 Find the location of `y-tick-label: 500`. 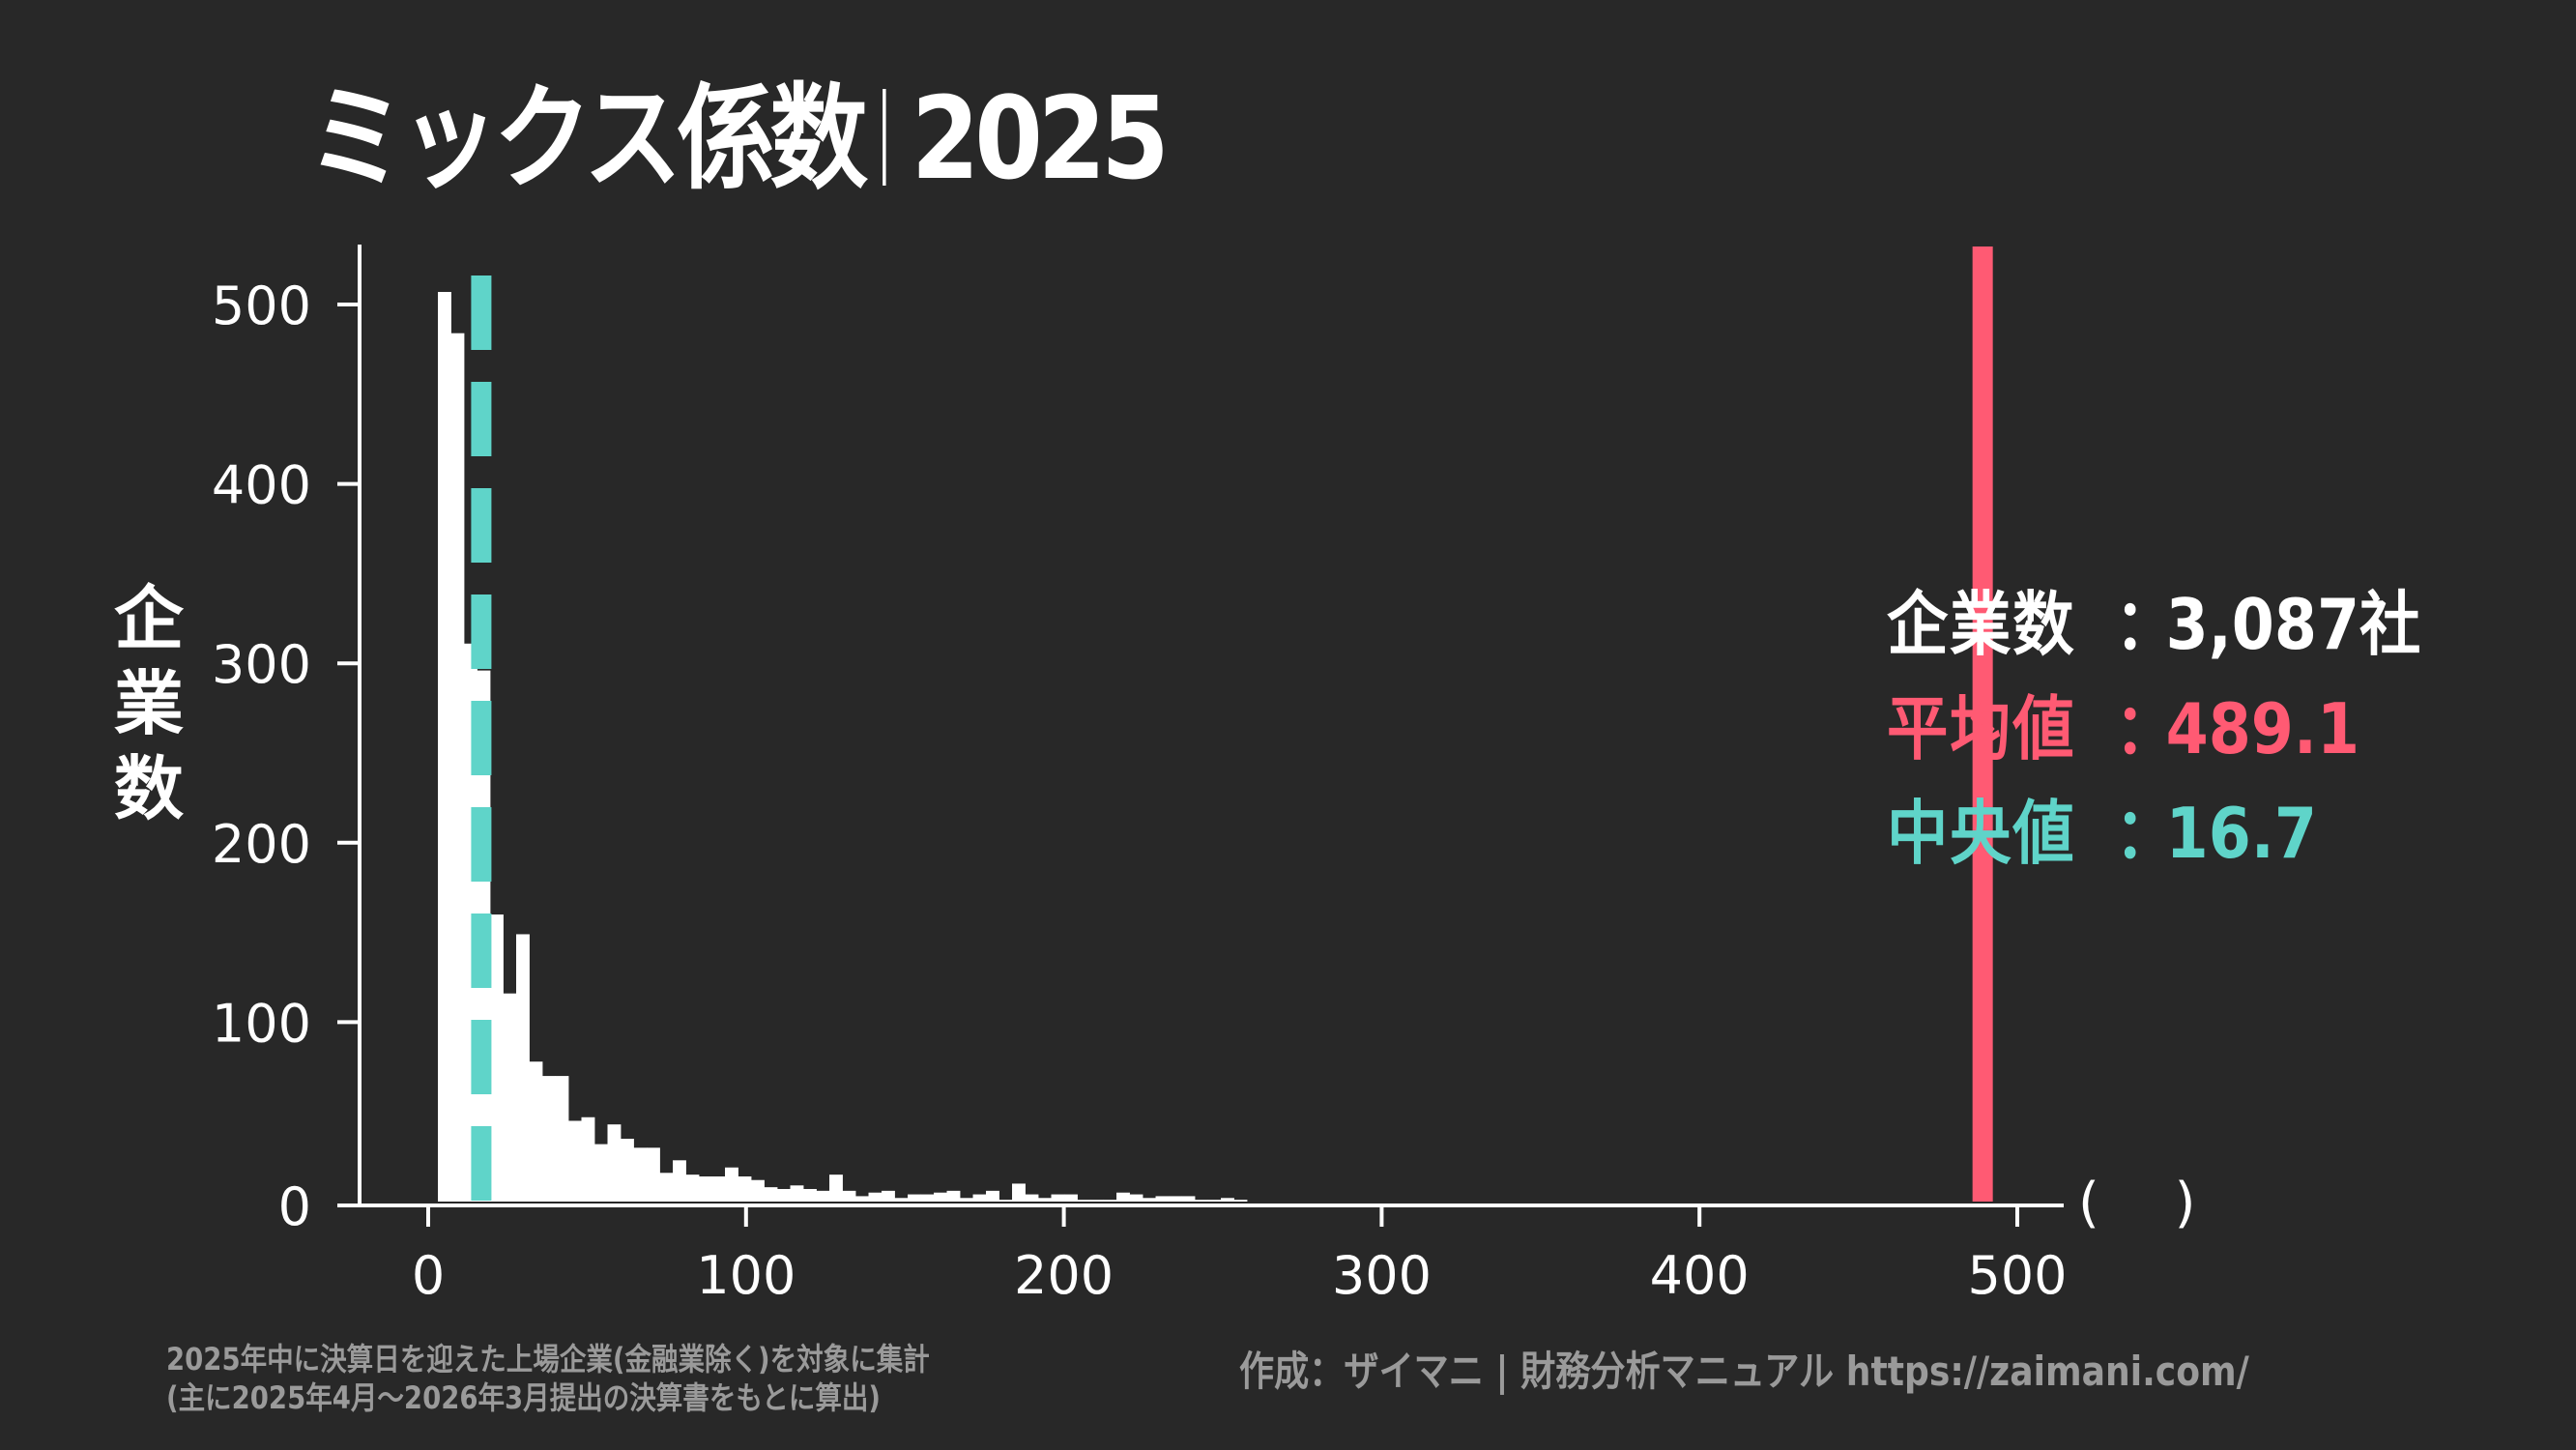

y-tick-label: 500 is located at coordinates (261, 306).